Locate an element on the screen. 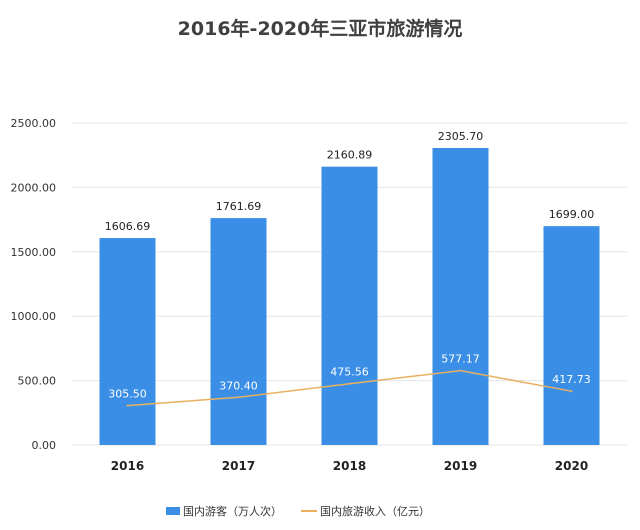 Image resolution: width=640 pixels, height=530 pixels. legend-label: 国内游客（万人次） is located at coordinates (232, 511).